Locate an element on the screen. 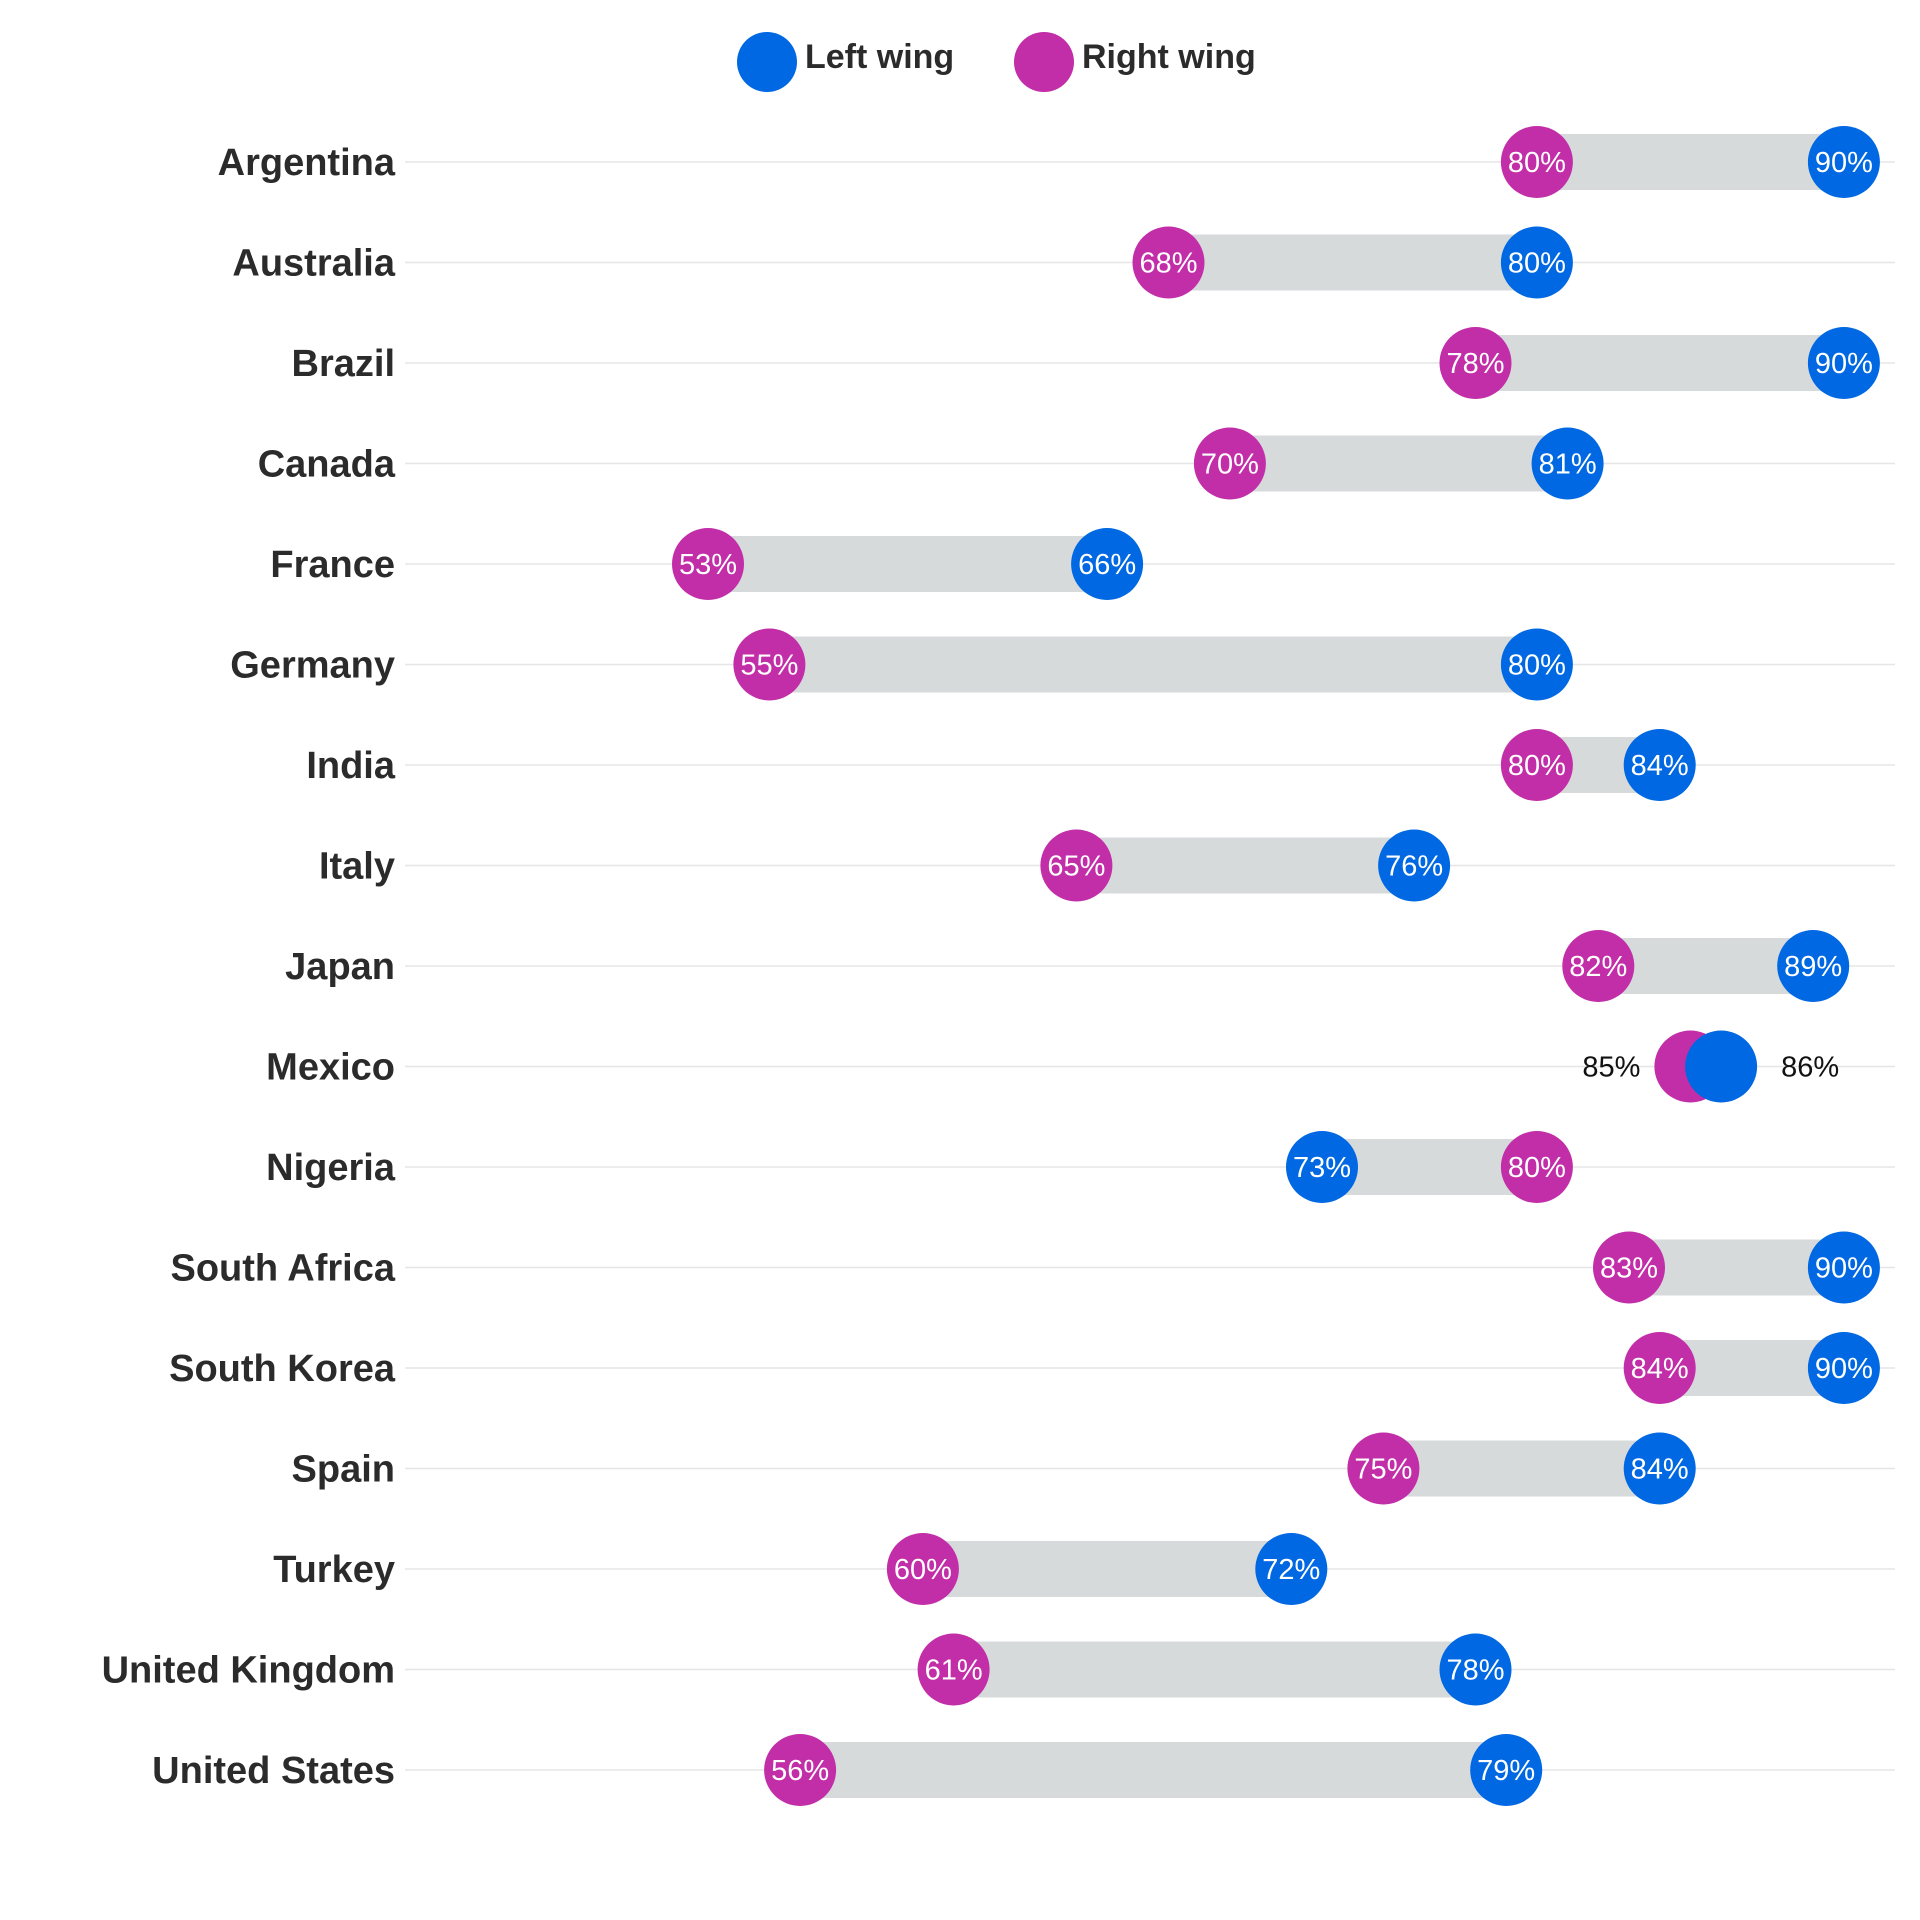 The image size is (1920, 1920). row-italy: Italy 65% 76% is located at coordinates (1107, 865).